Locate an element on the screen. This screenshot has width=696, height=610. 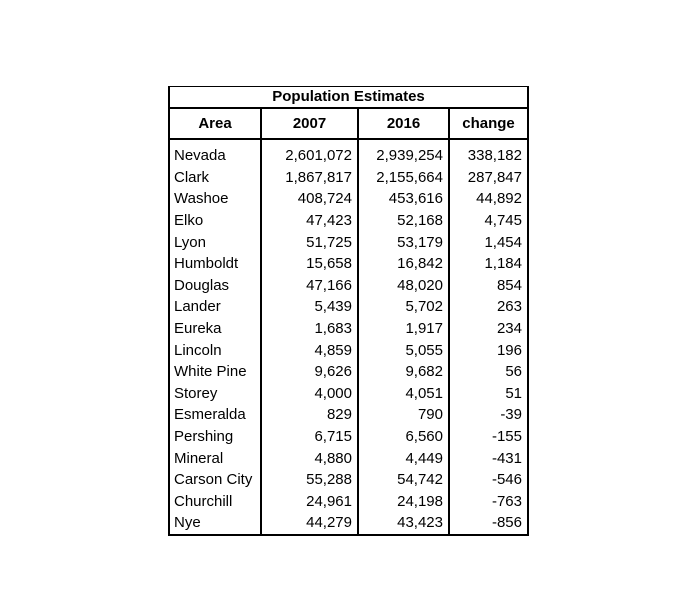
cell-2016: 52,168 is located at coordinates (403, 220).